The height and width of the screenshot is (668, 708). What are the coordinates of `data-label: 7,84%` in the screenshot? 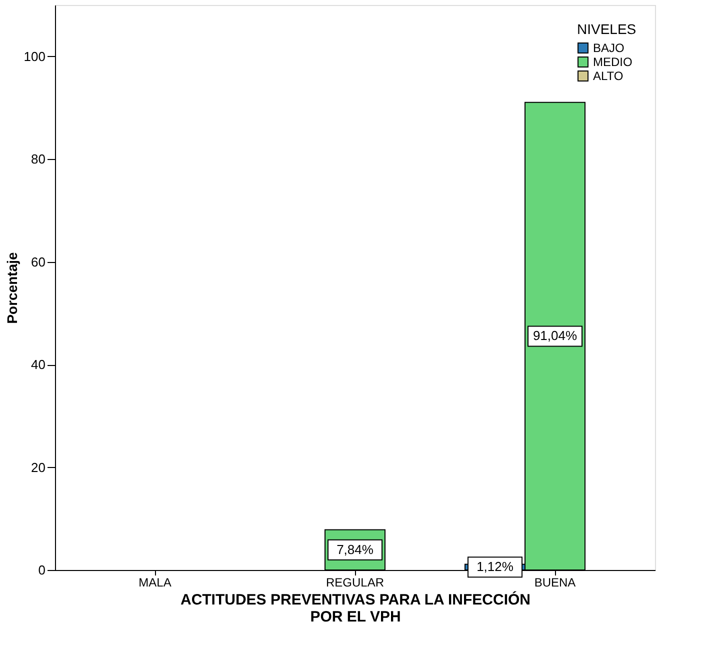 It's located at (355, 549).